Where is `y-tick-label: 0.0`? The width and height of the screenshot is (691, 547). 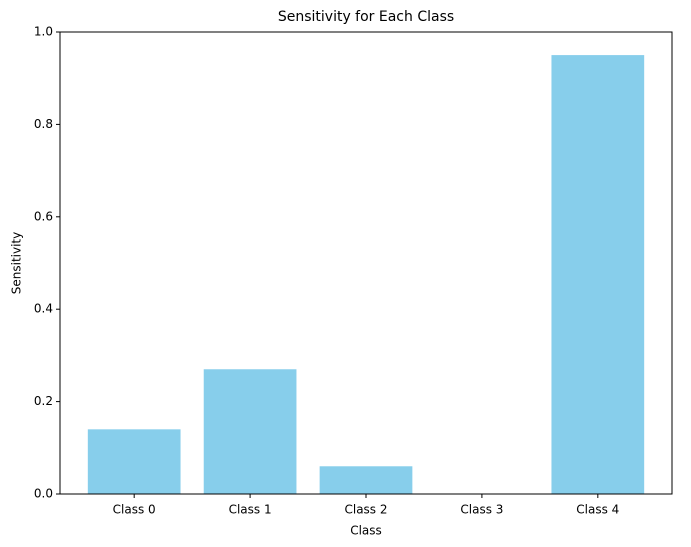
y-tick-label: 0.0 is located at coordinates (43, 494).